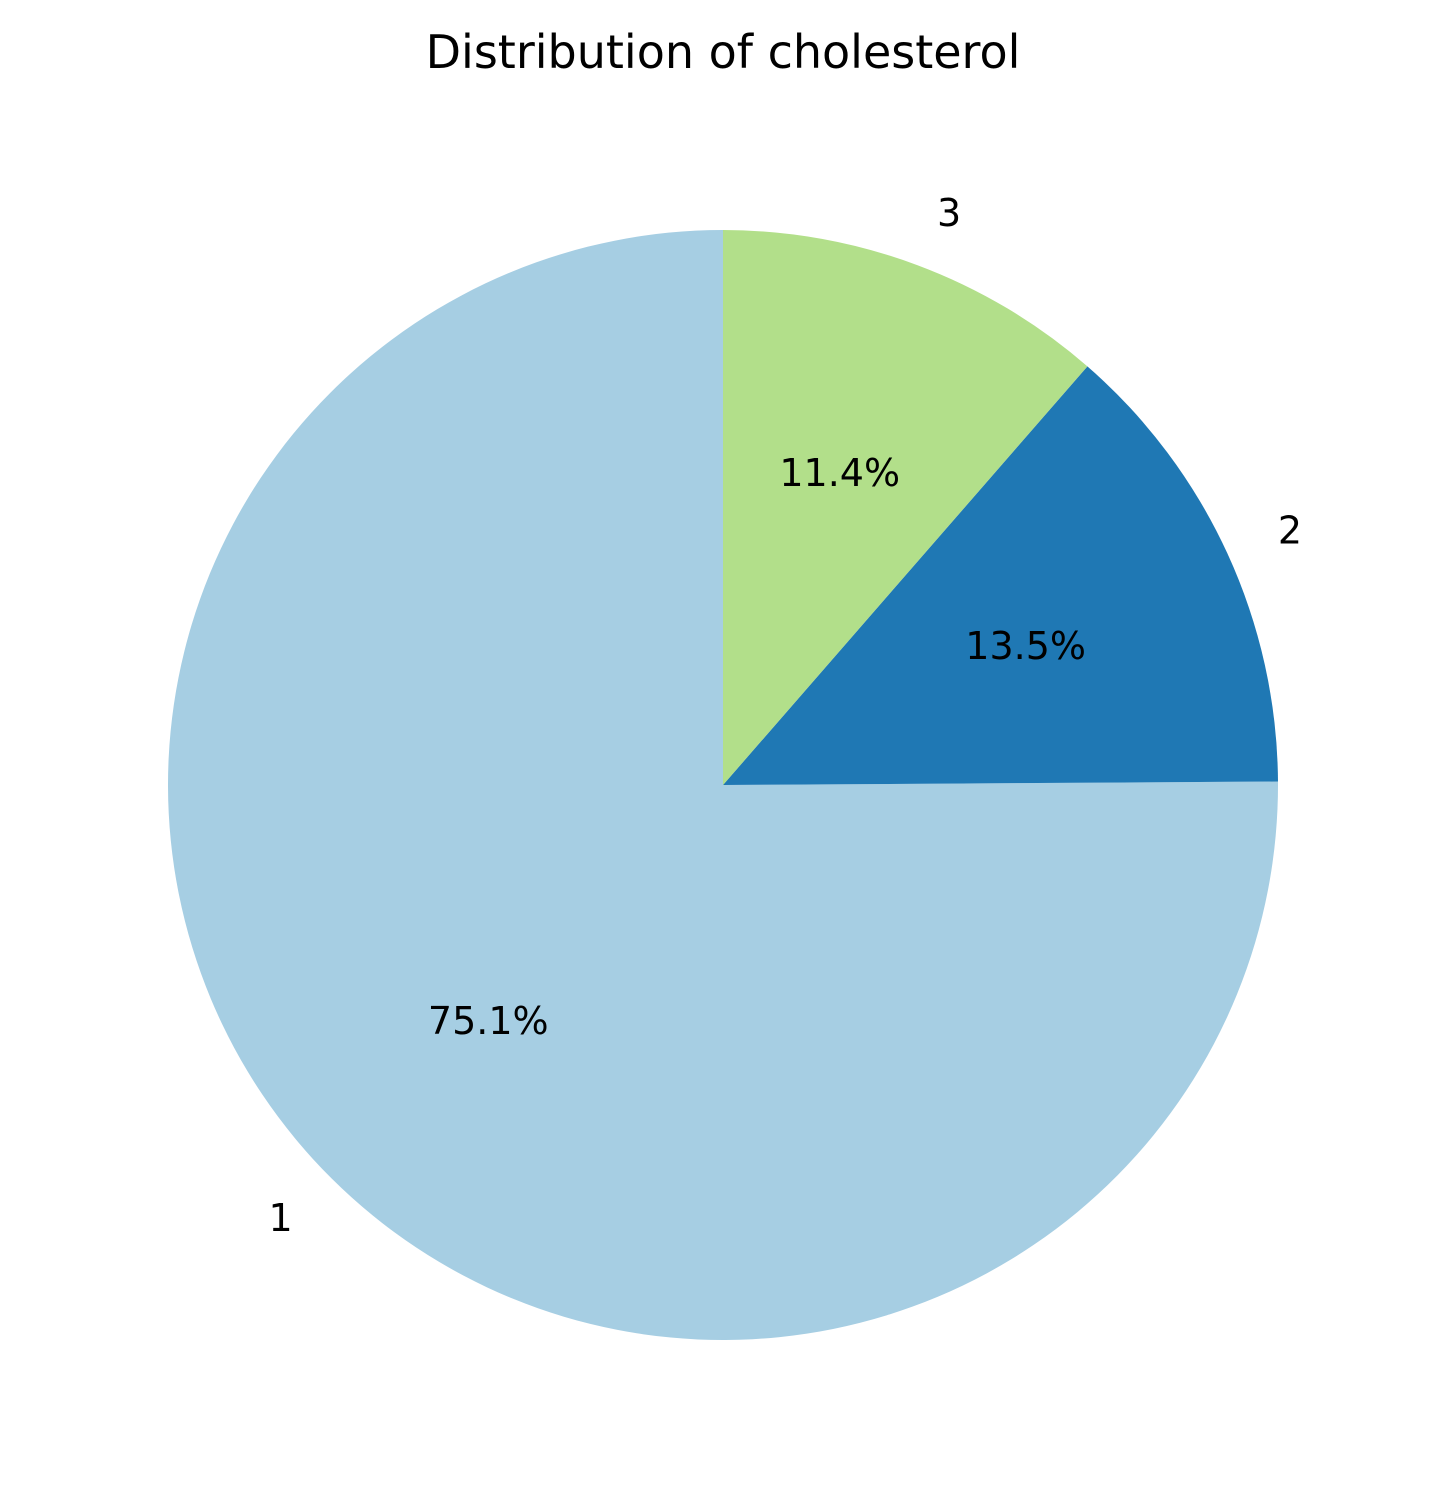 The width and height of the screenshot is (1446, 1509). I want to click on slice-label-1: 1, so click(280, 1218).